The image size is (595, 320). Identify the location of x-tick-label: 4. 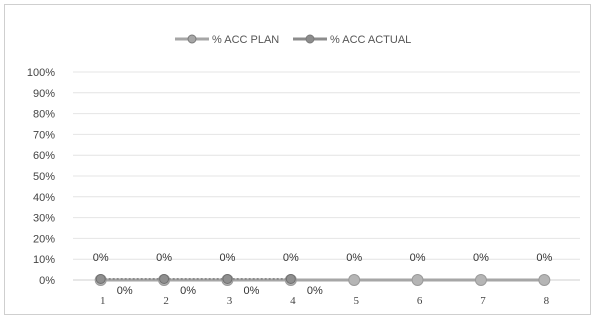
(293, 301).